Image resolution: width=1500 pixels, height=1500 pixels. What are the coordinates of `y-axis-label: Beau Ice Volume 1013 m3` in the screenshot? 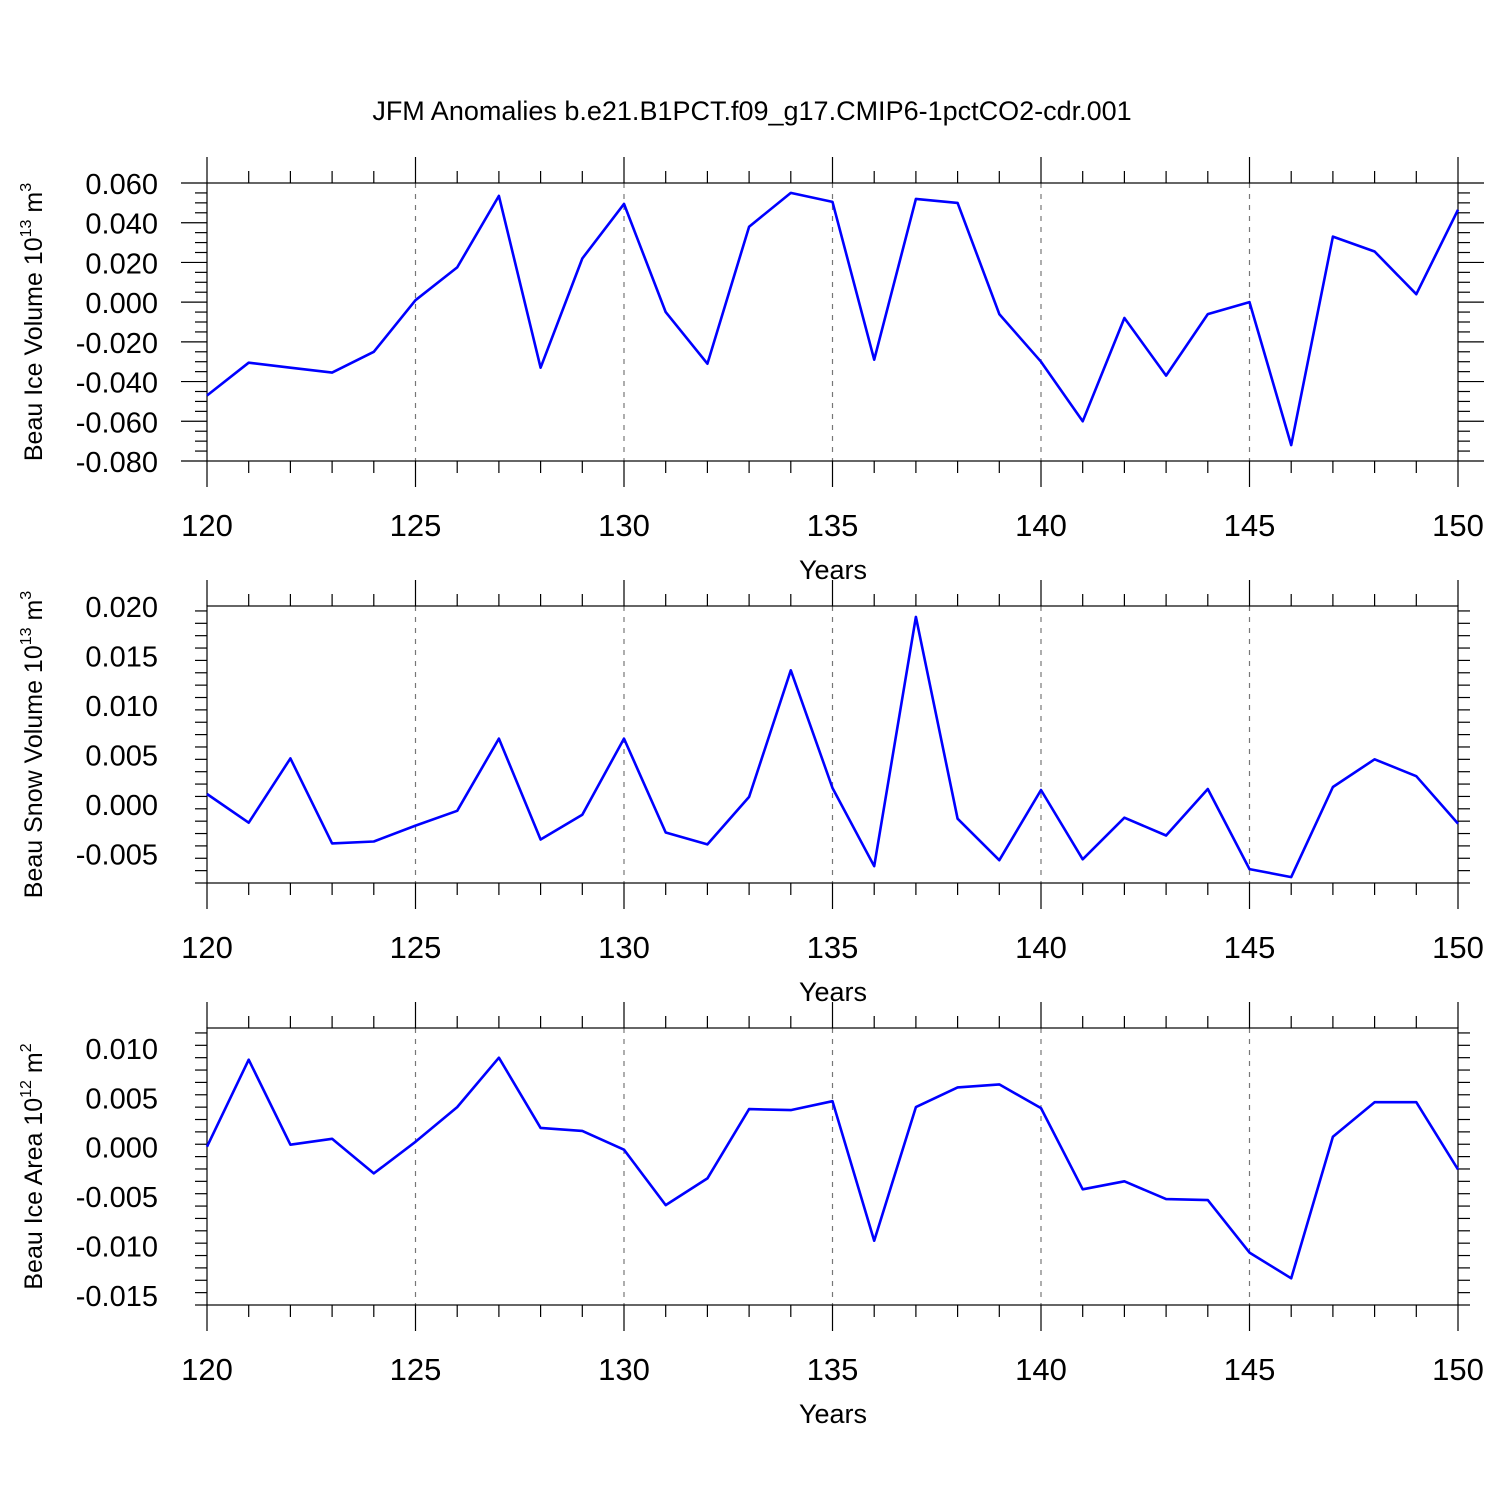 It's located at (33, 322).